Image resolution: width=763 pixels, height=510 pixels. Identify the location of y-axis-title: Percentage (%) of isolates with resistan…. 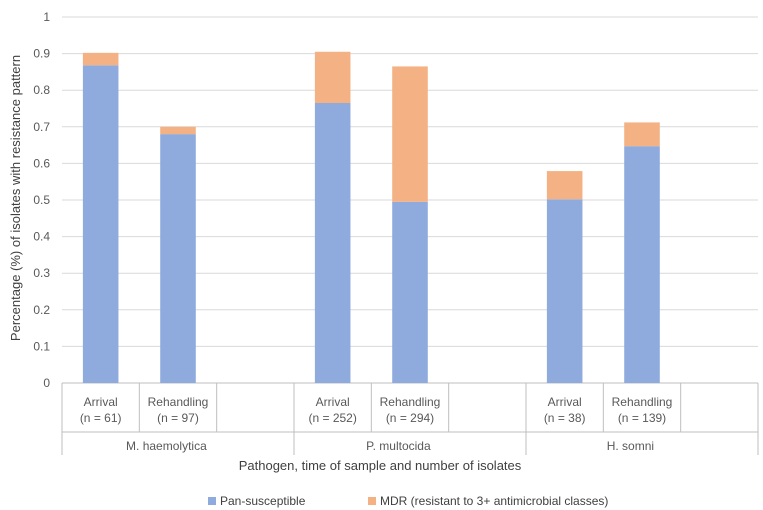
(15, 198).